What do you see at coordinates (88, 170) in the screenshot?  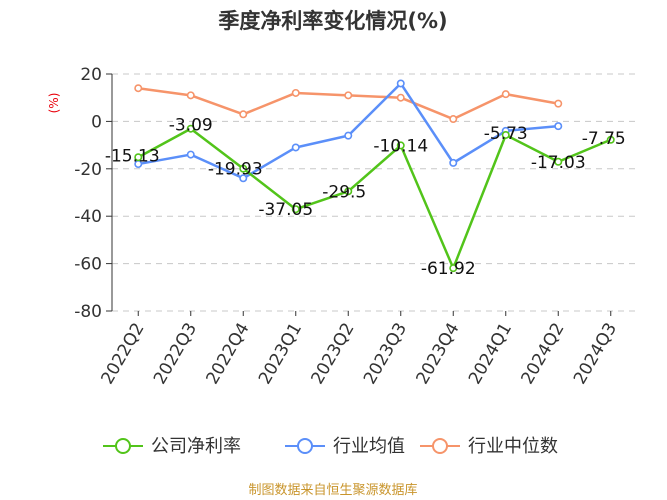 I see `y-tick-label: -20` at bounding box center [88, 170].